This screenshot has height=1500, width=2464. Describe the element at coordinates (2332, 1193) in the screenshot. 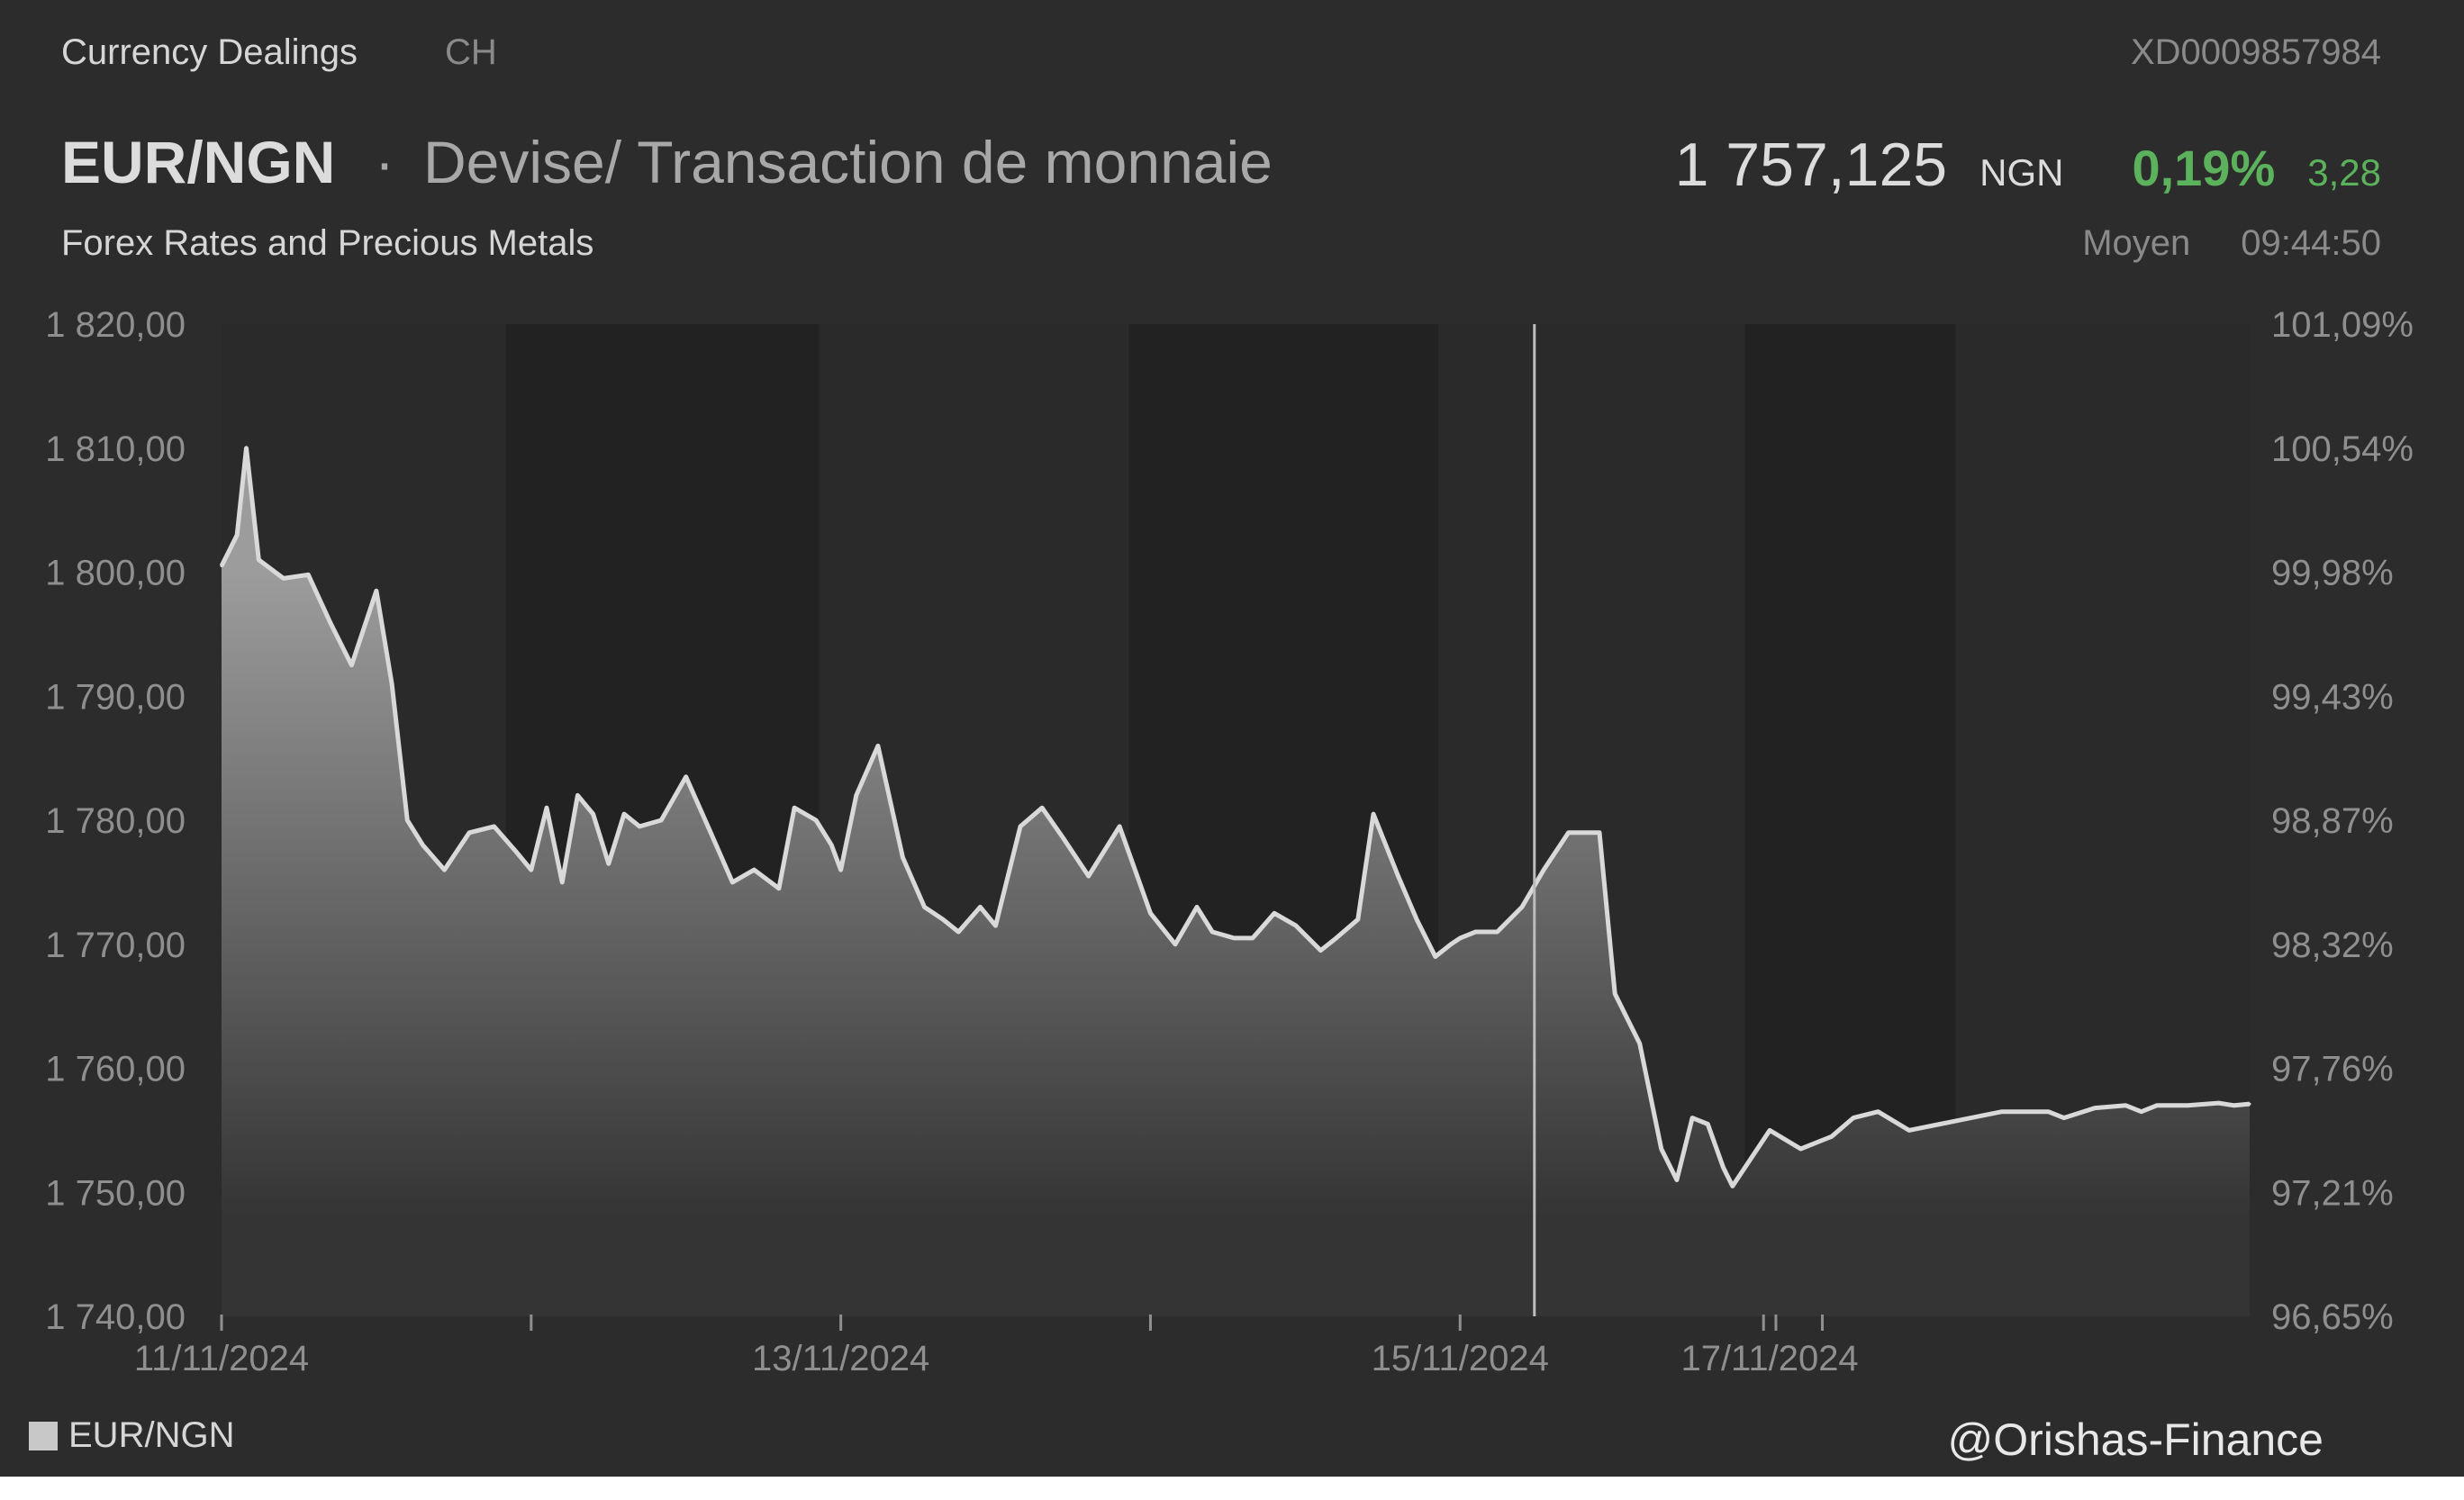

I see `y-tick-label-right: 97,21%` at that location.